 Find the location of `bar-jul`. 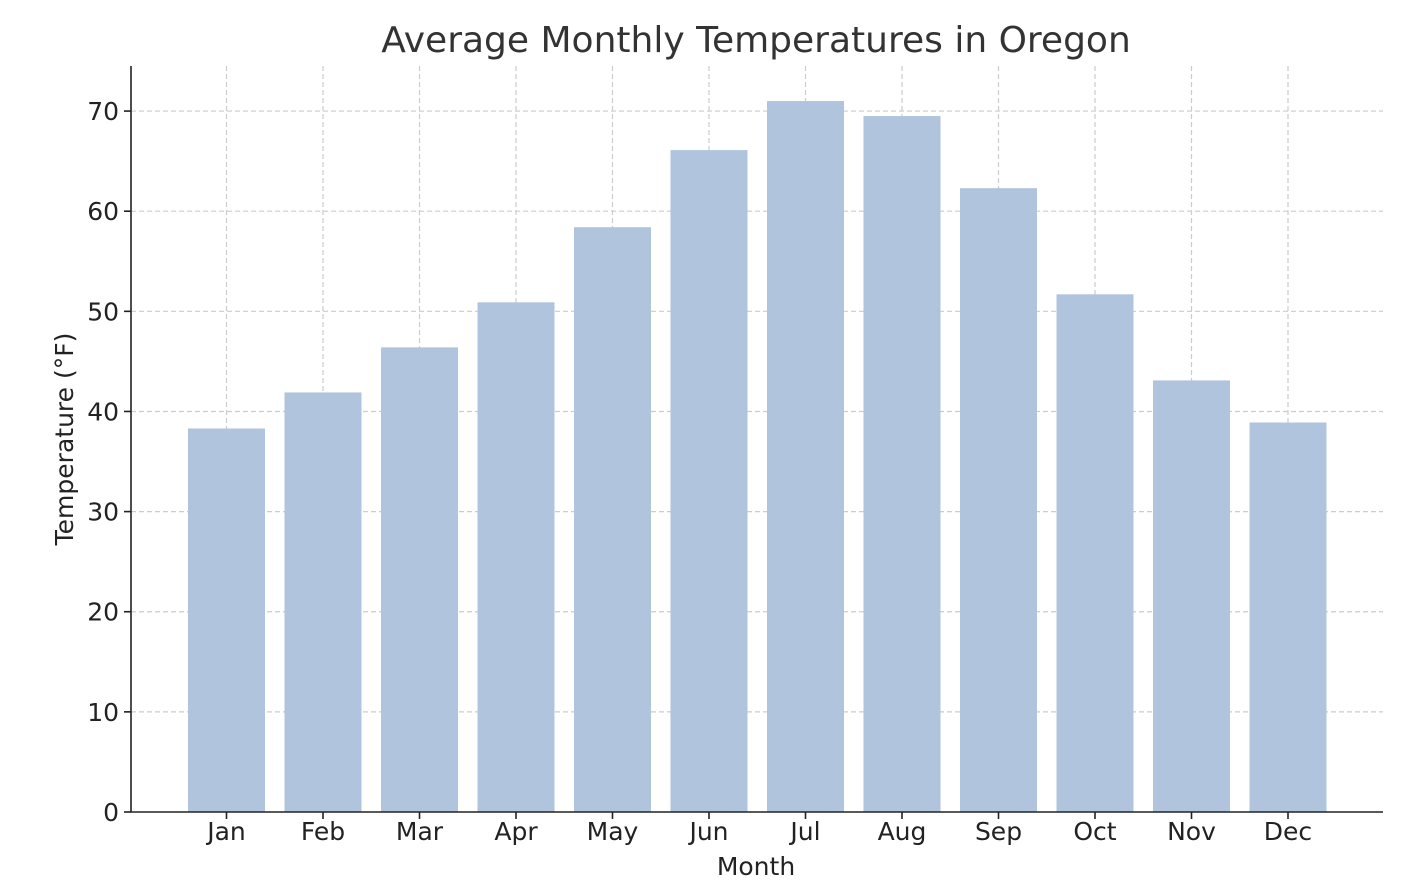

bar-jul is located at coordinates (805, 456).